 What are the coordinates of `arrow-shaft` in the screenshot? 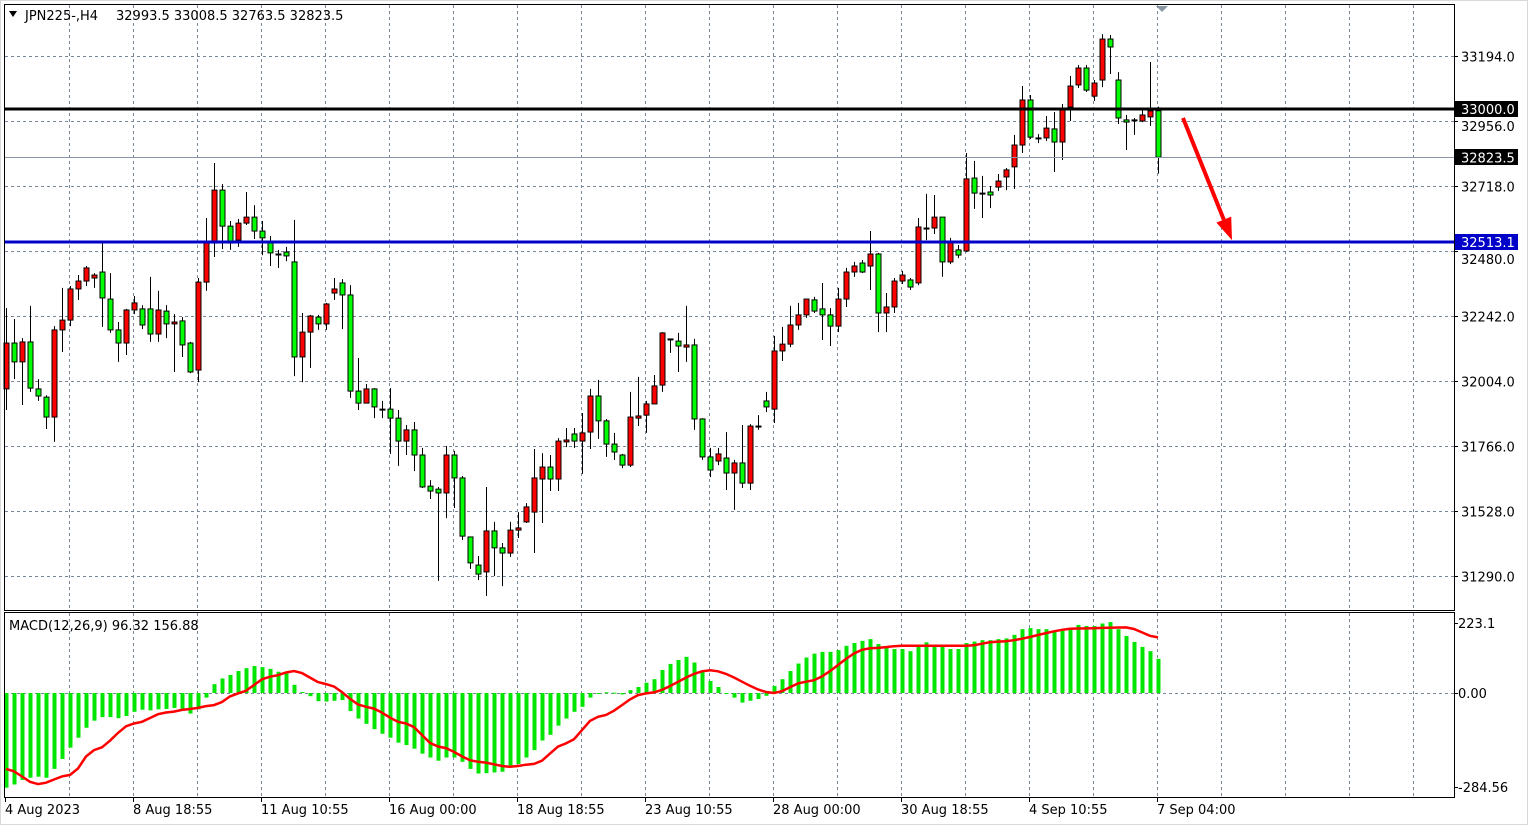 It's located at (1203, 169).